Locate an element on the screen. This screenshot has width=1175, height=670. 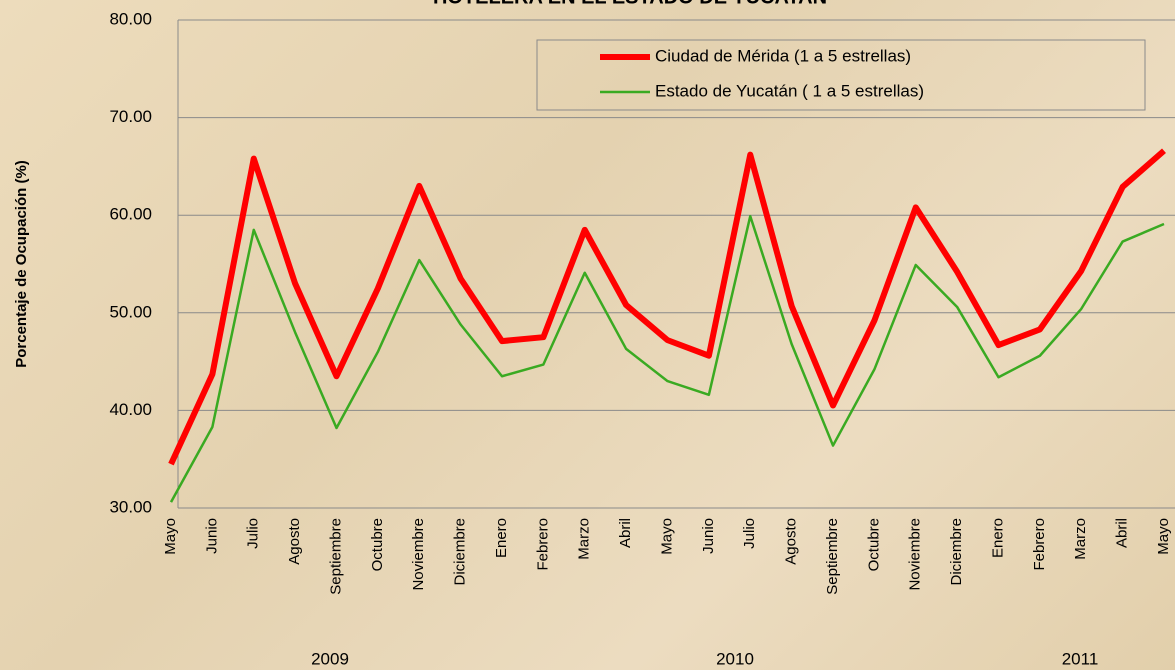
y-axis-label: Porcentaje de Ocupación (%) is located at coordinates (21, 264).